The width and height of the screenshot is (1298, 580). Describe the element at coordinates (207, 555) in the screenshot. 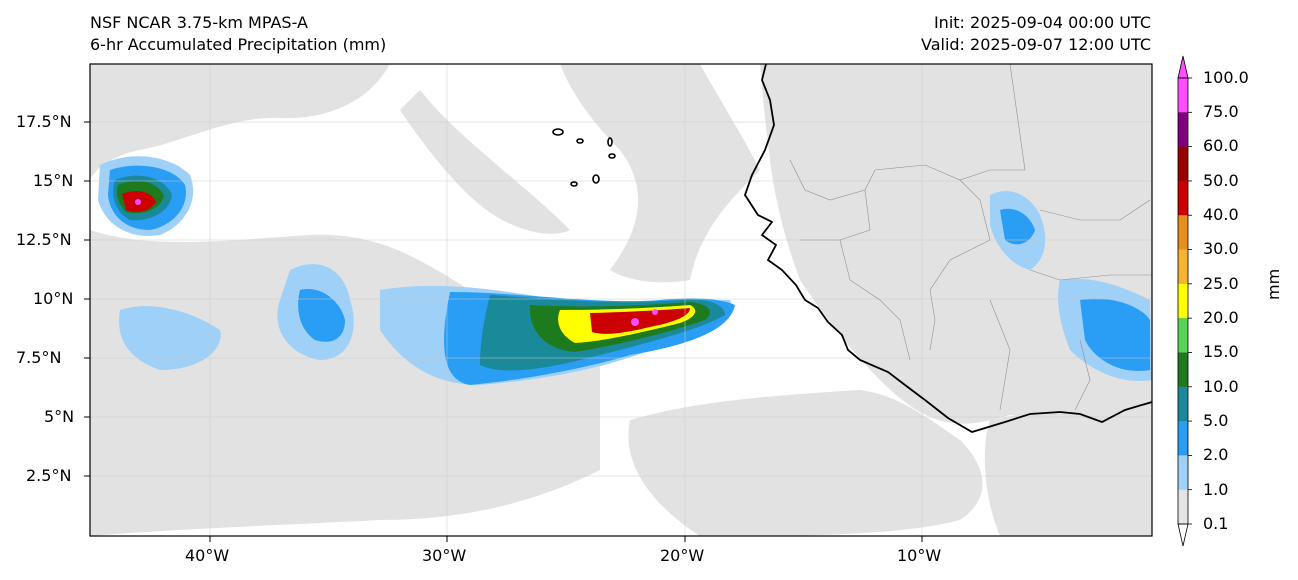

I see `lon-tick-label: 40°W` at that location.